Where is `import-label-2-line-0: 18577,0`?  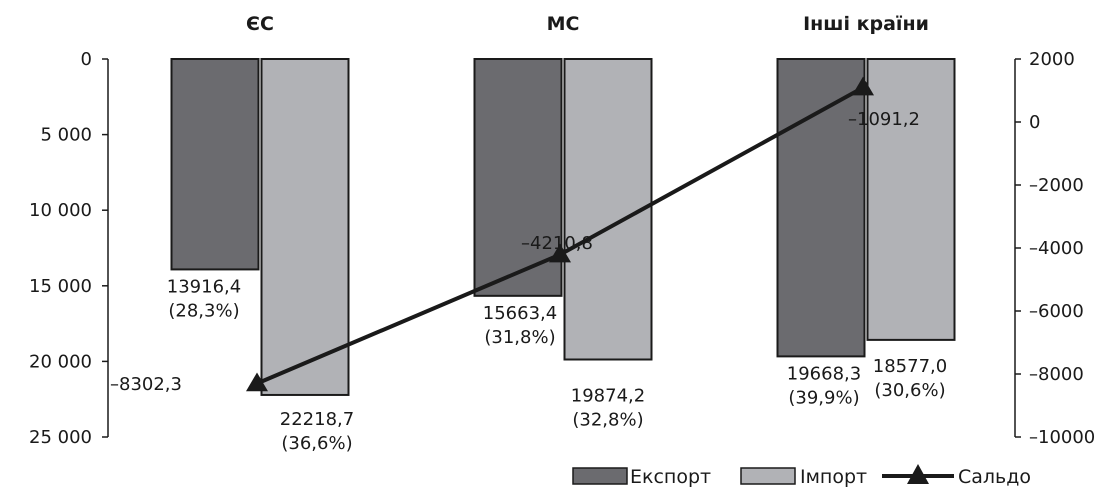 import-label-2-line-0: 18577,0 is located at coordinates (910, 366).